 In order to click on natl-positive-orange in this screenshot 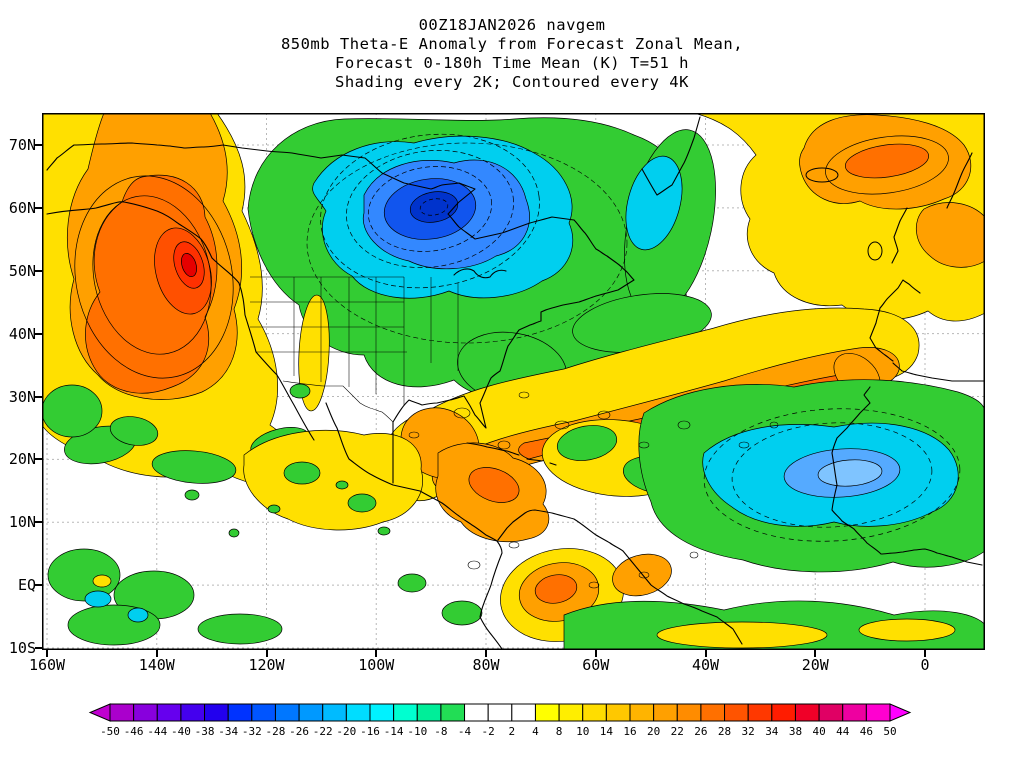, I will do `click(950, 235)`.